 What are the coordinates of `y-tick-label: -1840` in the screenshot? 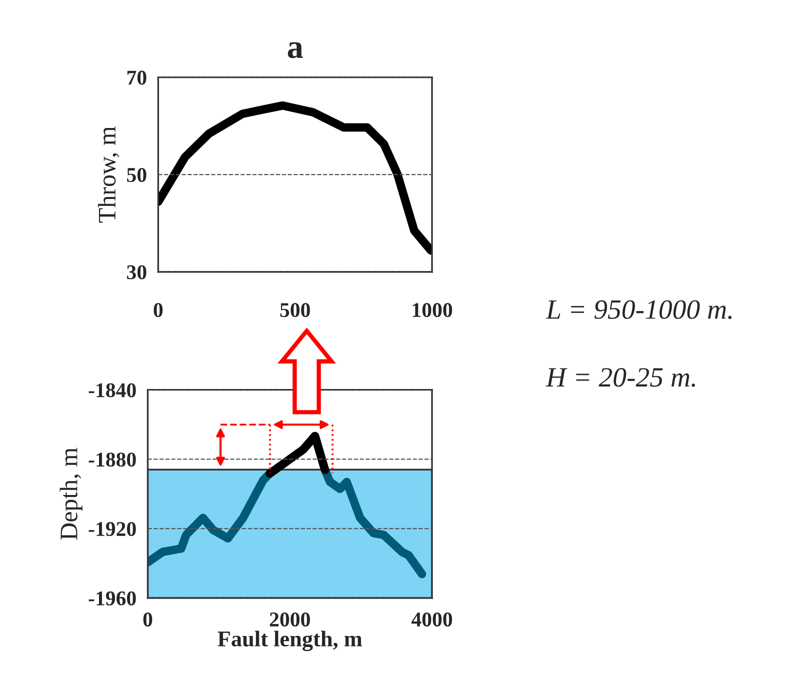 It's located at (112, 390).